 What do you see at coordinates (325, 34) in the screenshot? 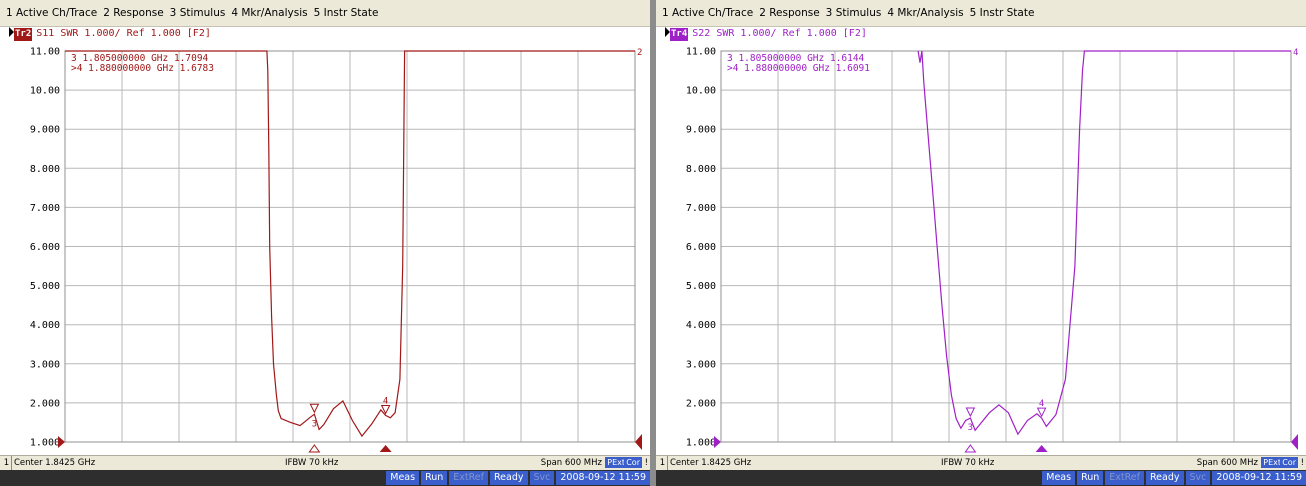
I see `trace-status-line: Tr2 S11 SWR 1.000/ Ref 1.000 [F2]` at bounding box center [325, 34].